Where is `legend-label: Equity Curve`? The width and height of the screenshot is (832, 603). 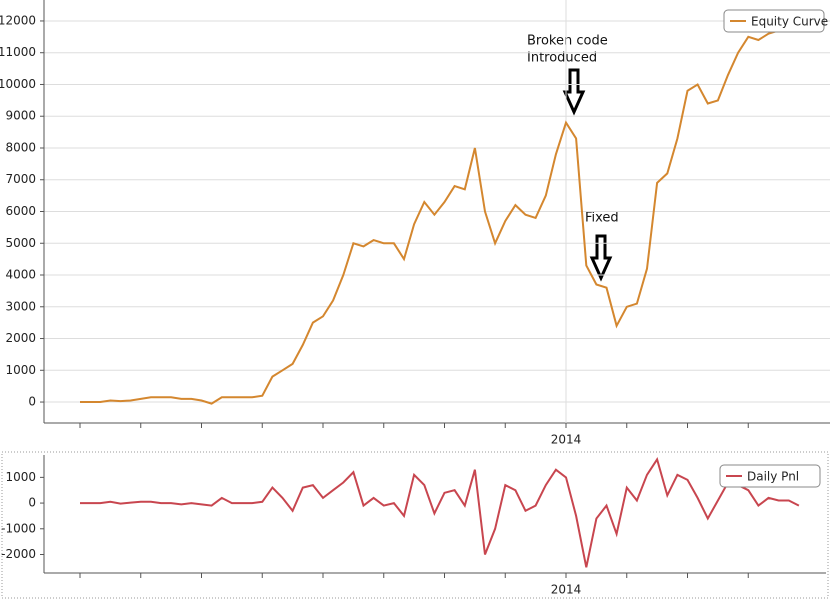 legend-label: Equity Curve is located at coordinates (789, 22).